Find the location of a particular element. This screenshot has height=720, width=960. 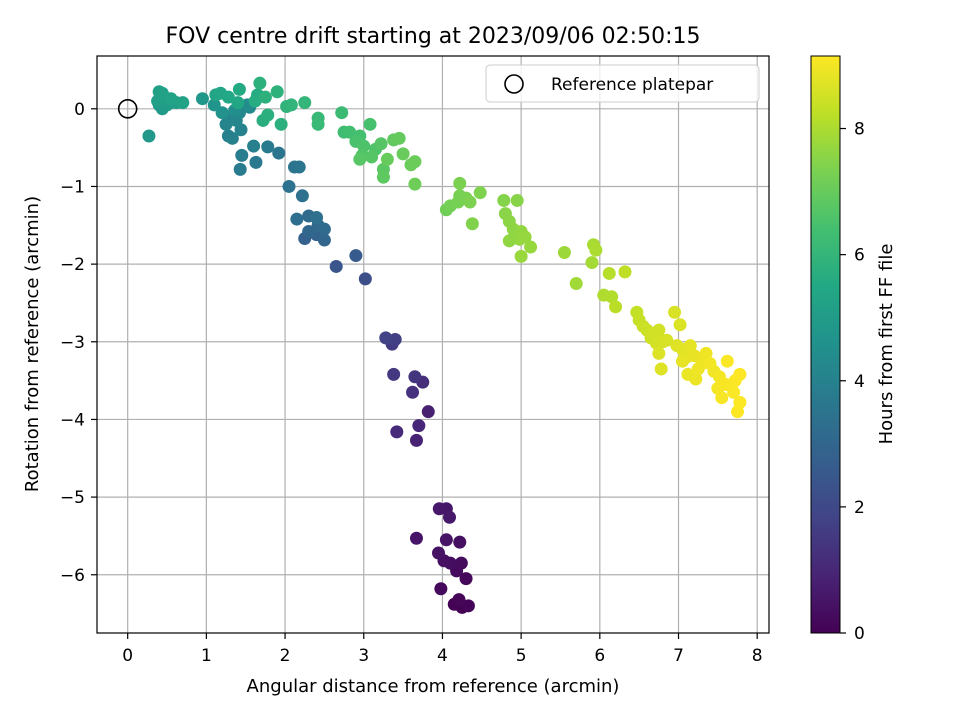

colorbar-ticks: 0 2 4 6 8 is located at coordinates (852, 382).